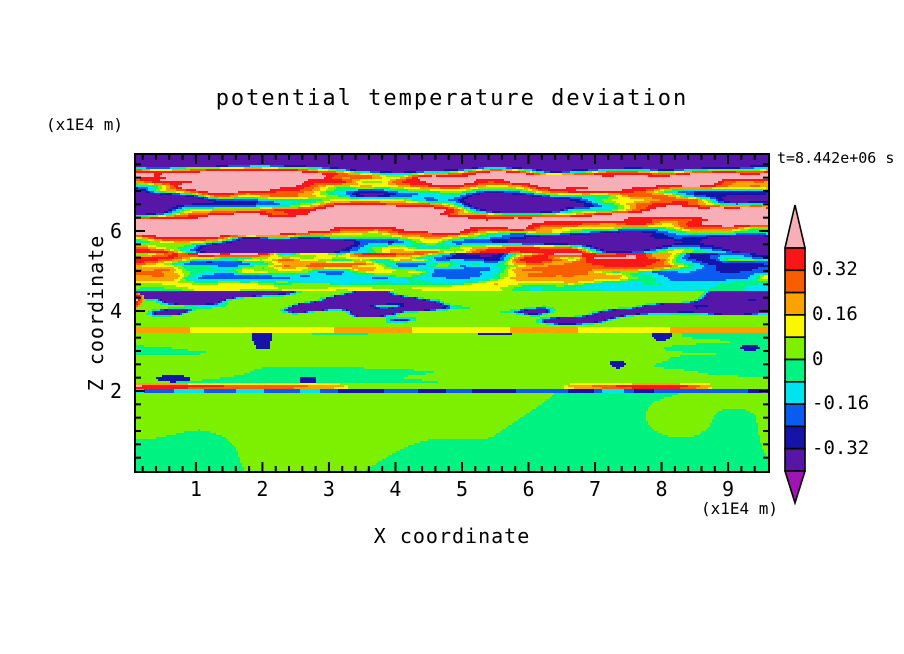  I want to click on chart-title: potential temperature deviation, so click(452, 98).